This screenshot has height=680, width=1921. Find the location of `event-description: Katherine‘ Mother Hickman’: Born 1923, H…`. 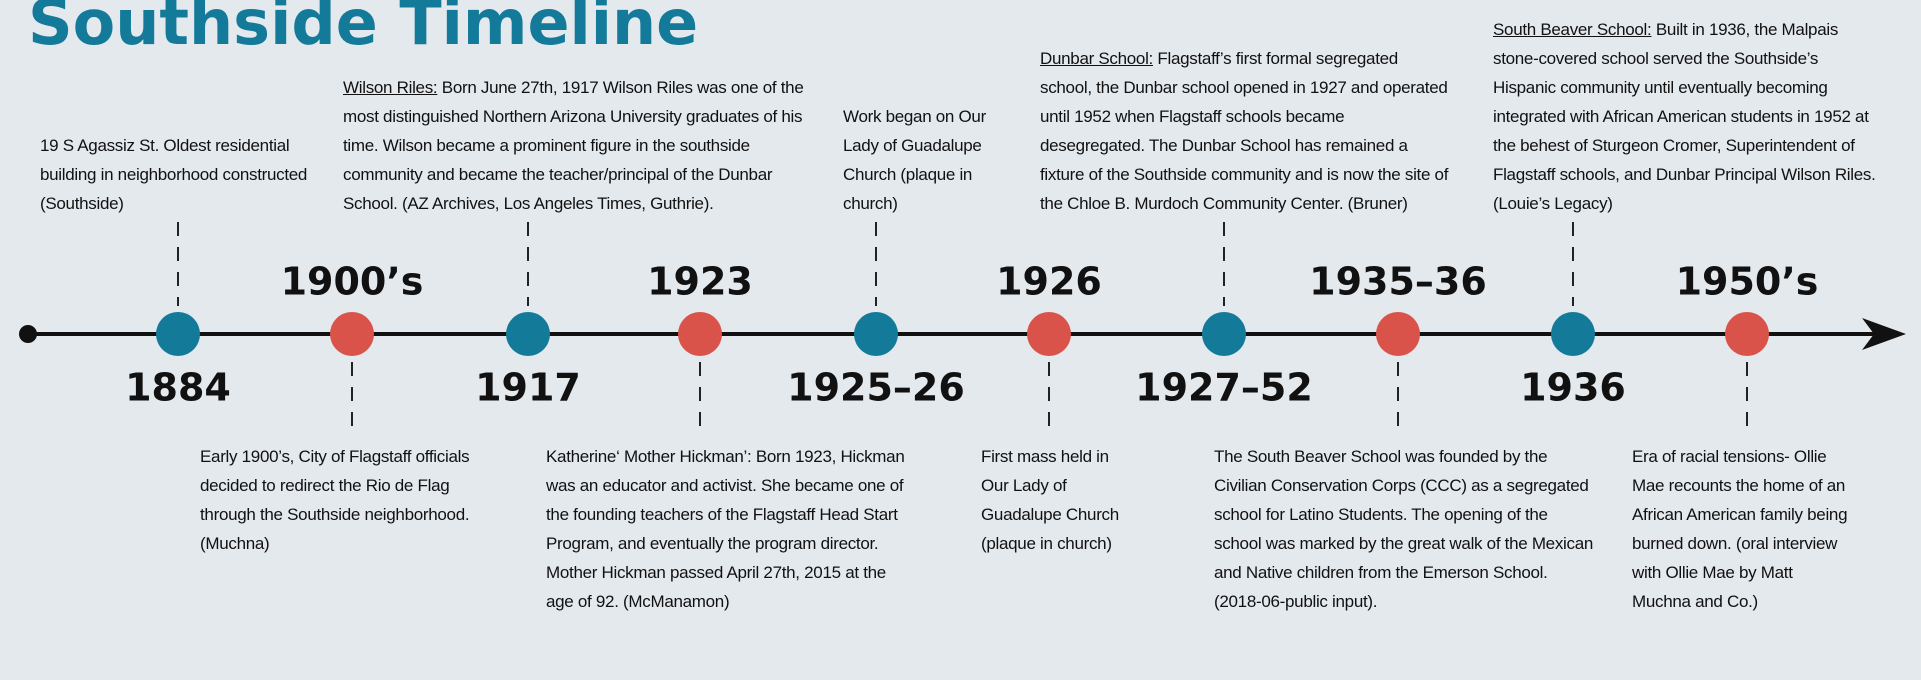

event-description: Katherine‘ Mother Hickman’: Born 1923, H… is located at coordinates (725, 529).